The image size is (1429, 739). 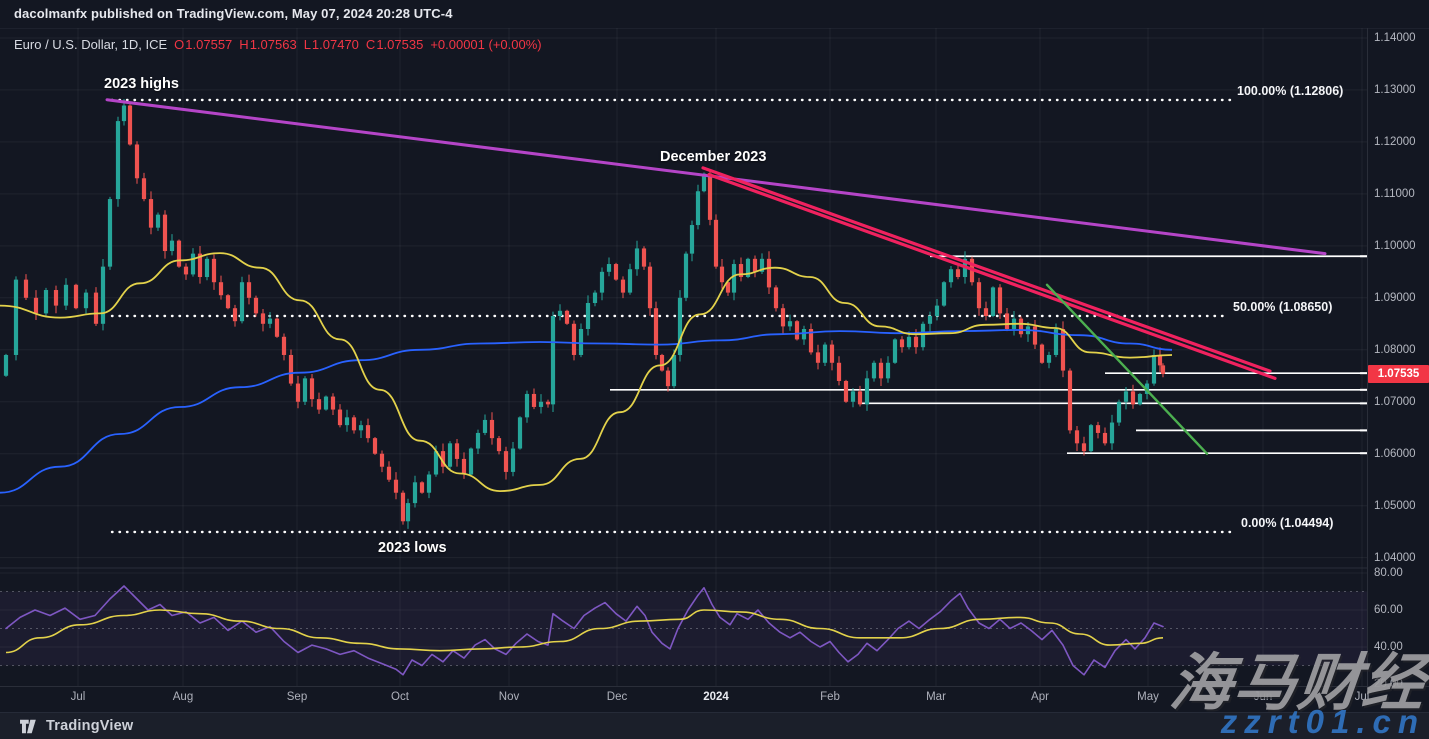 What do you see at coordinates (183, 697) in the screenshot?
I see `time-axis-label: Aug` at bounding box center [183, 697].